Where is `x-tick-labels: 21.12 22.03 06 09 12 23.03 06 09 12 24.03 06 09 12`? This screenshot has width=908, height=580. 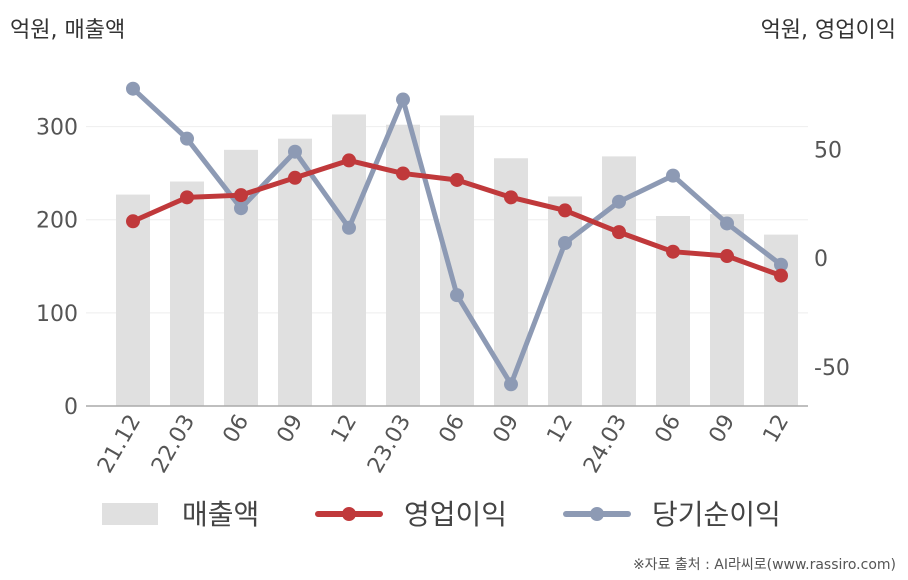
x-tick-labels: 21.12 22.03 06 09 12 23.03 06 09 12 24.03 06 09 12 is located at coordinates (443, 444).